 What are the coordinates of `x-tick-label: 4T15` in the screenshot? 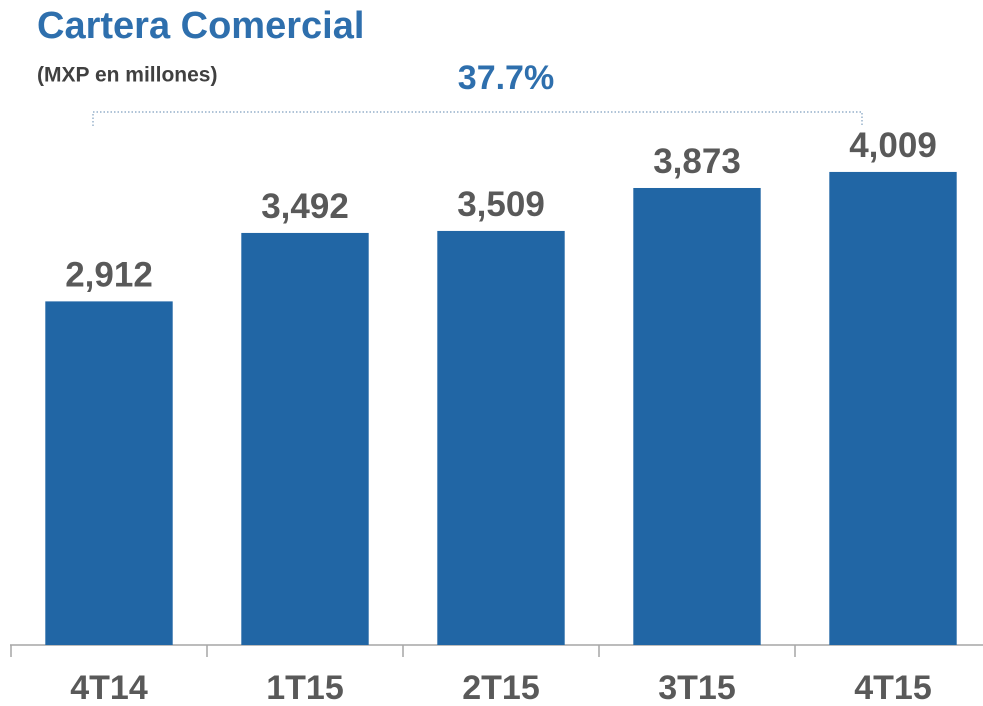 It's located at (893, 687).